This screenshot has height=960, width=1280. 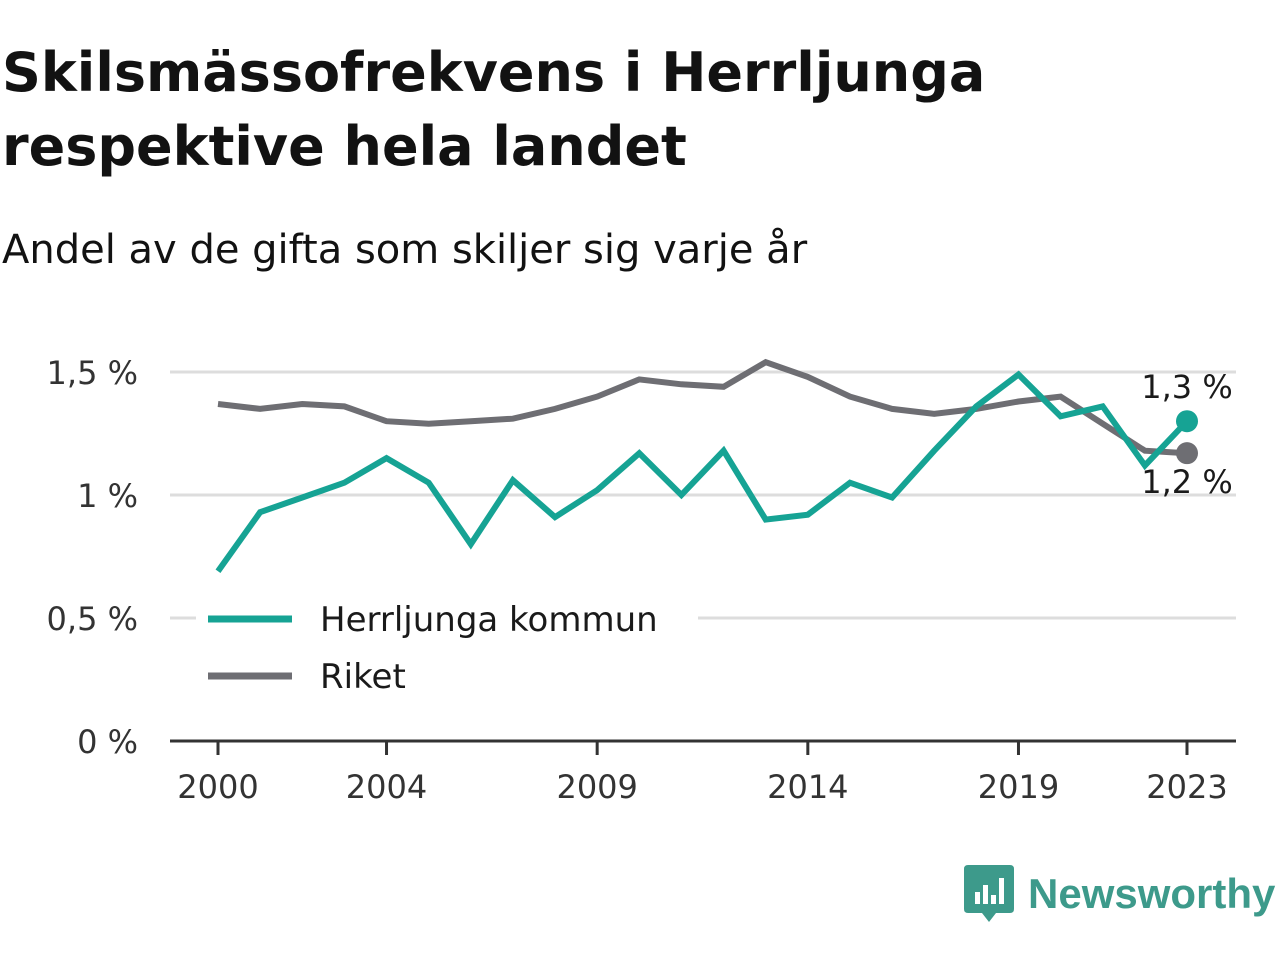 I want to click on y-tick-label: 0 %, so click(x=107, y=742).